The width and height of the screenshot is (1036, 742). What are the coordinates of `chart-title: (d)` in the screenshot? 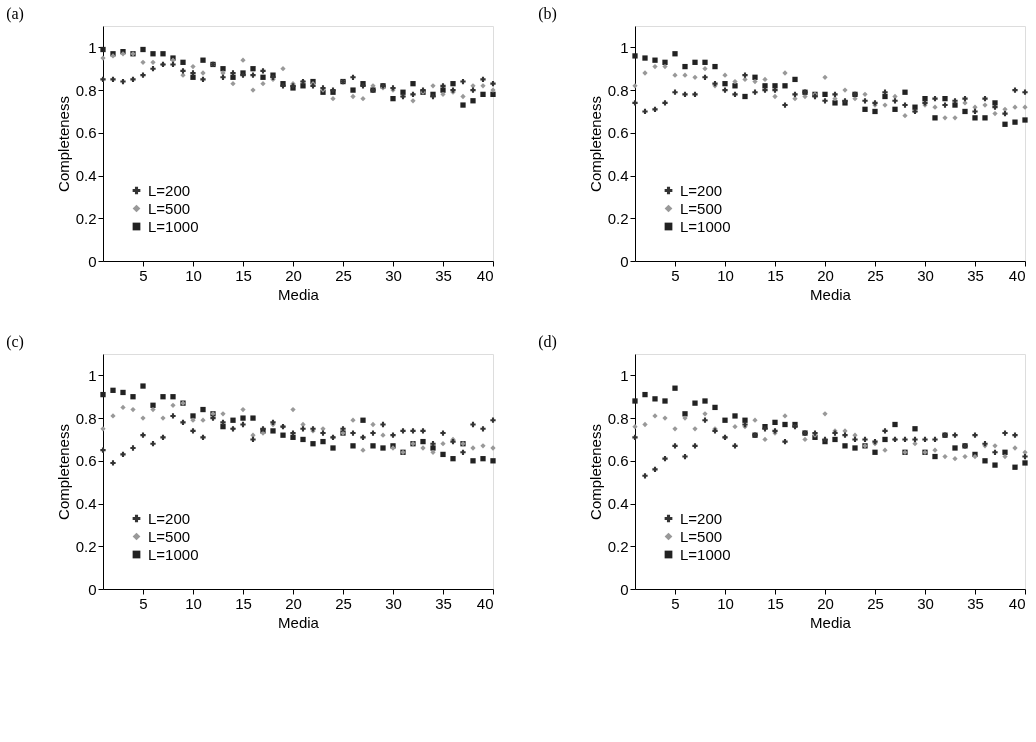 It's located at (547, 342).